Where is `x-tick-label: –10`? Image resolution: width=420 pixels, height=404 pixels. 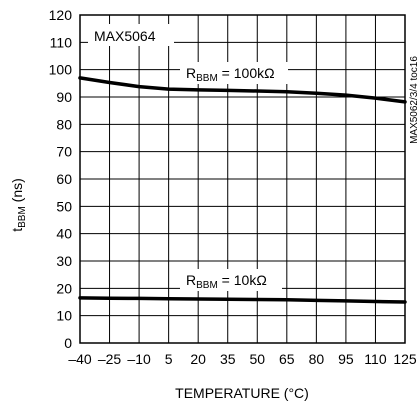
x-tick-label: –10 is located at coordinates (139, 359).